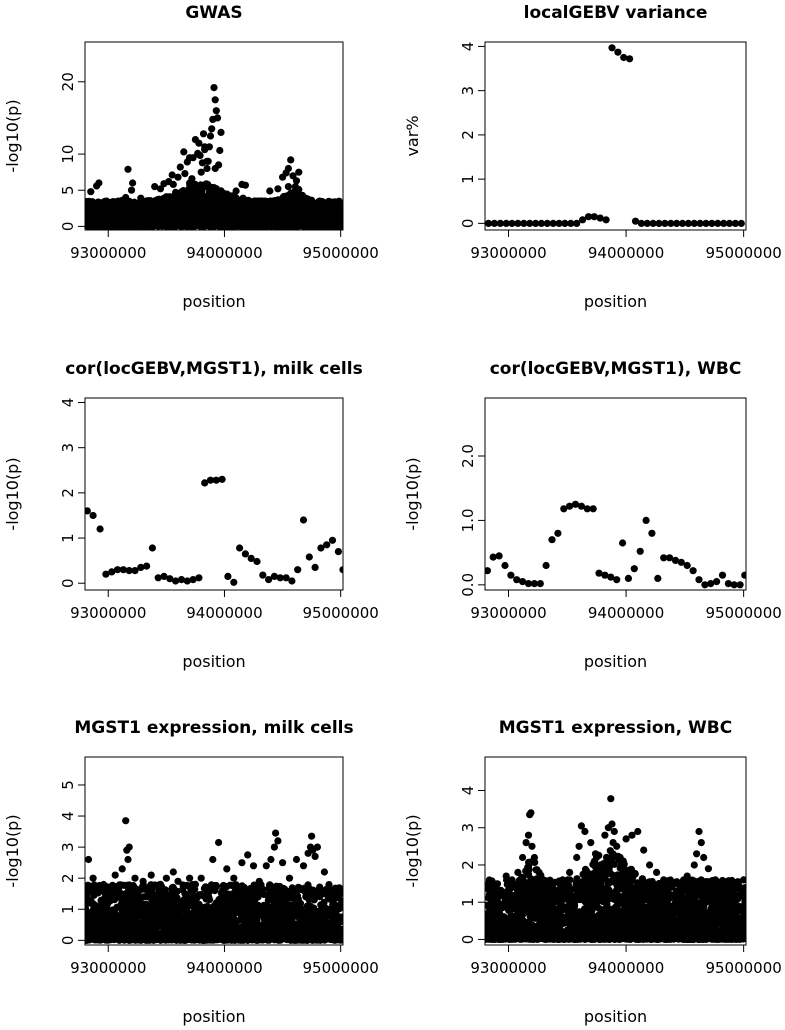 The width and height of the screenshot is (785, 1030). Describe the element at coordinates (68, 583) in the screenshot. I see `y-tick-label: 0` at that location.